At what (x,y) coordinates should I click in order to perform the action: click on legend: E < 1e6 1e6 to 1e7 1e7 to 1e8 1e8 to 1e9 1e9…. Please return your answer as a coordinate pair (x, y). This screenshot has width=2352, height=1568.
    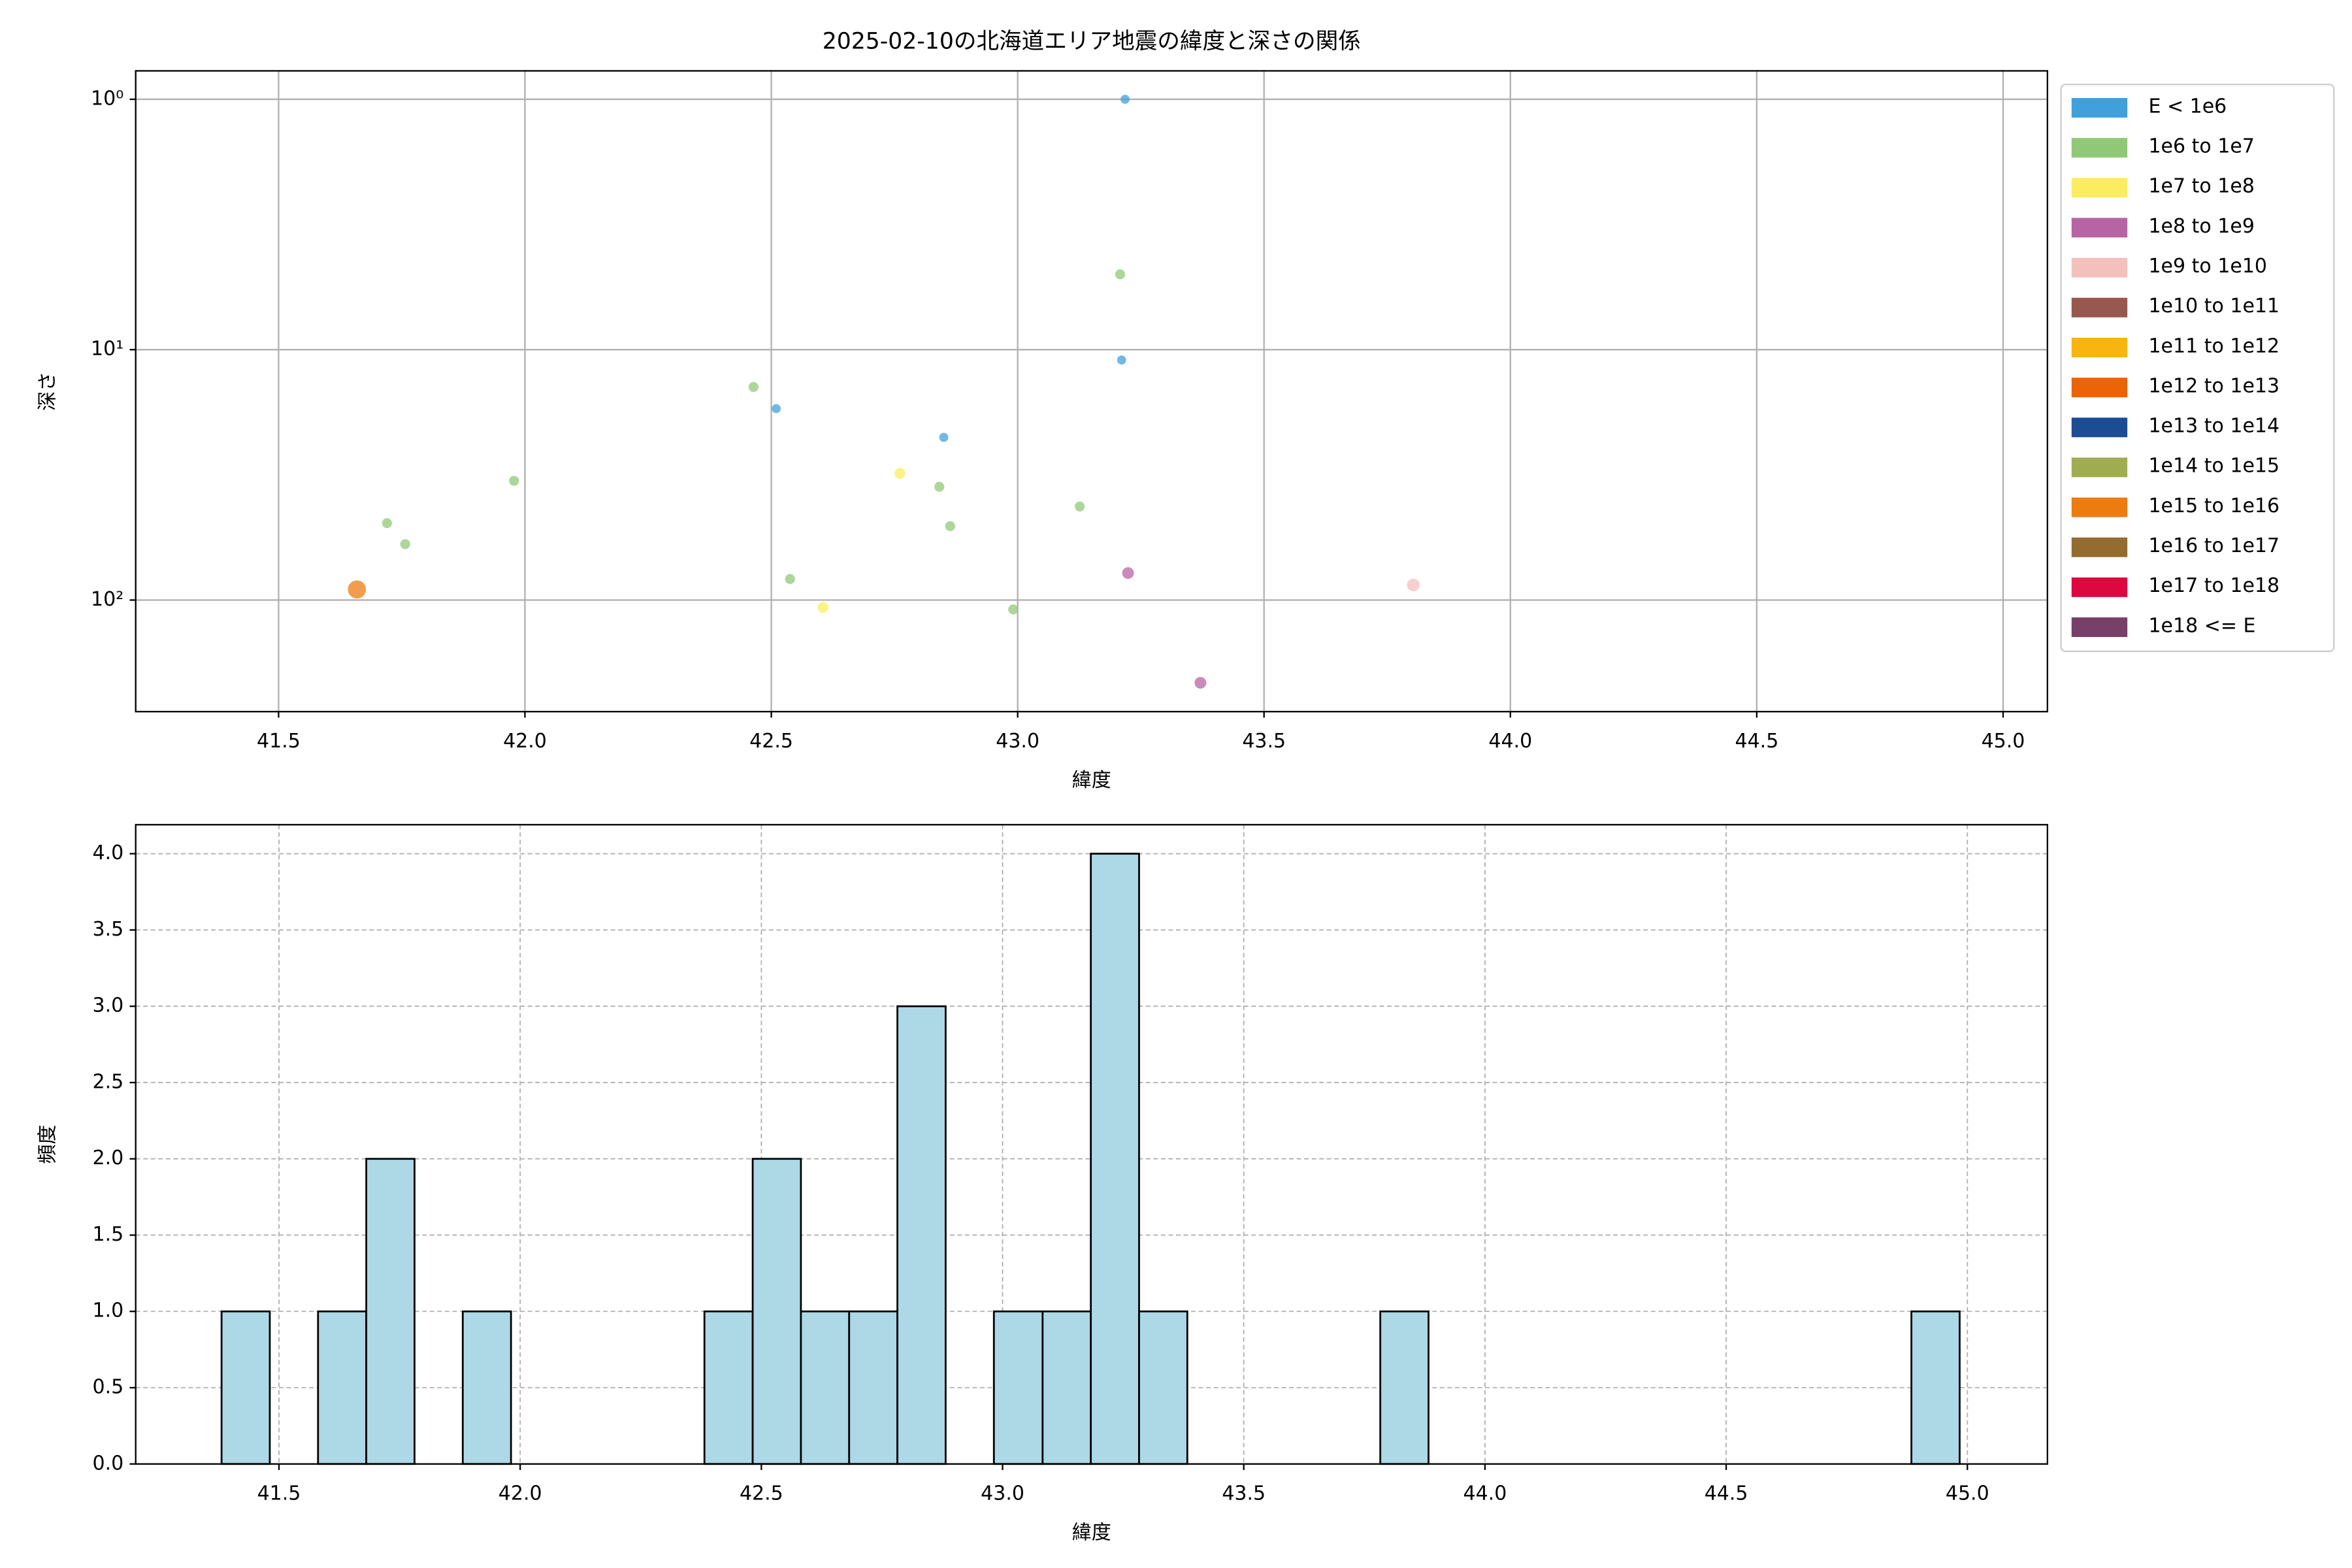
    Looking at the image, I should click on (2197, 368).